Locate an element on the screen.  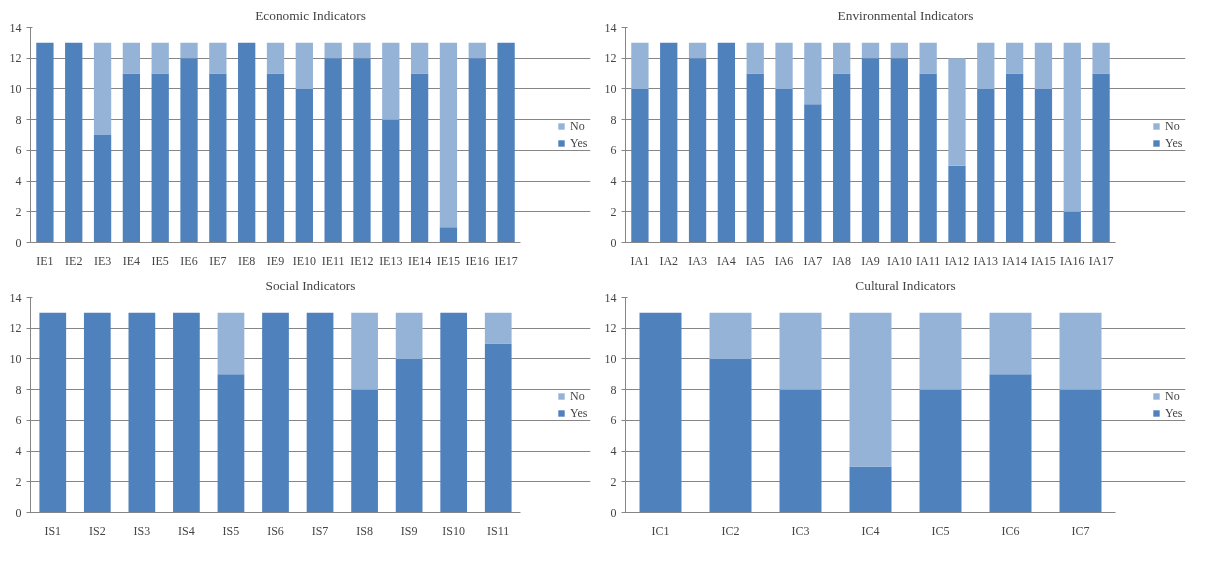
x-tick-label: IE14 is located at coordinates (419, 260).